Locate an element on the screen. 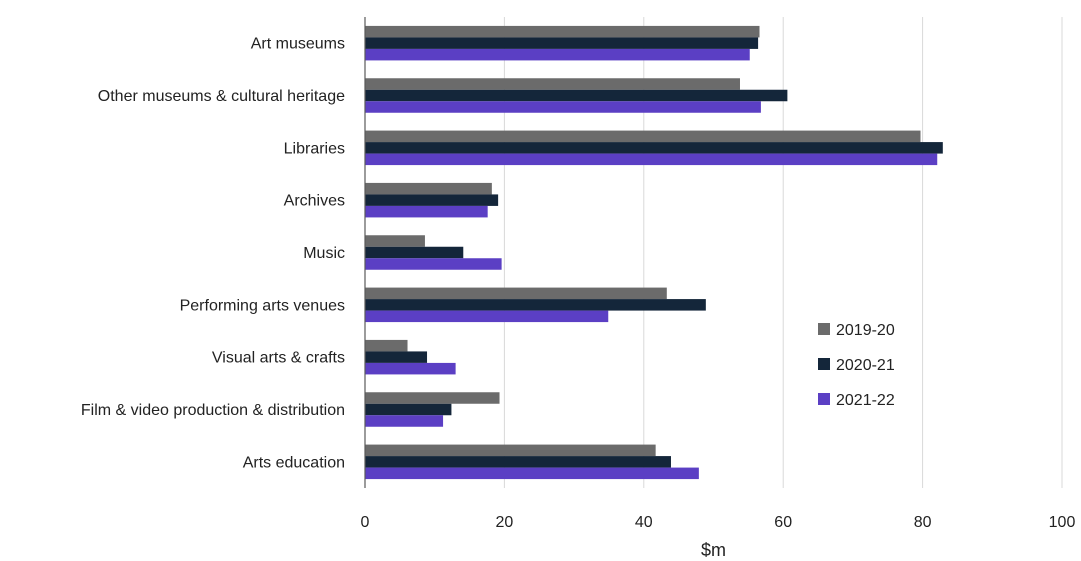  legend-label-2019-20: 2019-20 is located at coordinates (865, 330).